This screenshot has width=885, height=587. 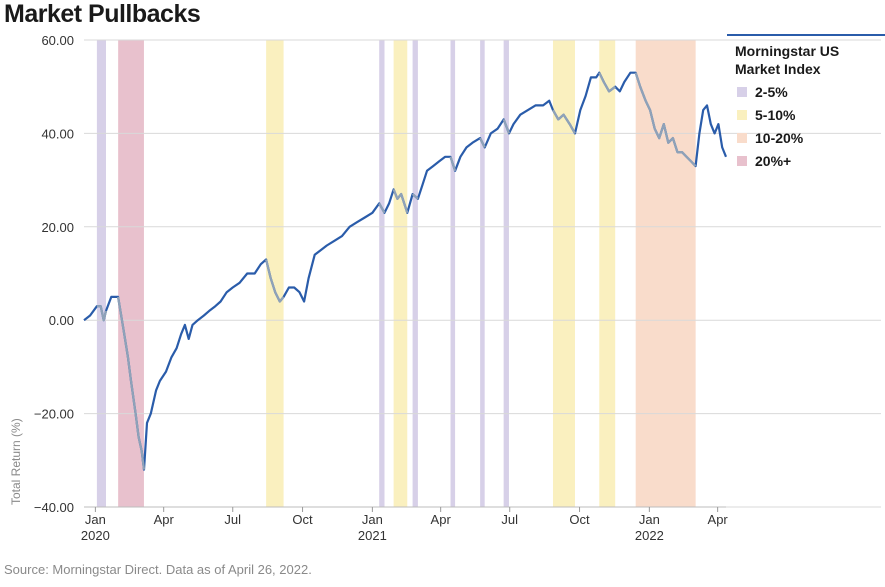 I want to click on legend-item-5-10: 5-10%, so click(x=811, y=115).